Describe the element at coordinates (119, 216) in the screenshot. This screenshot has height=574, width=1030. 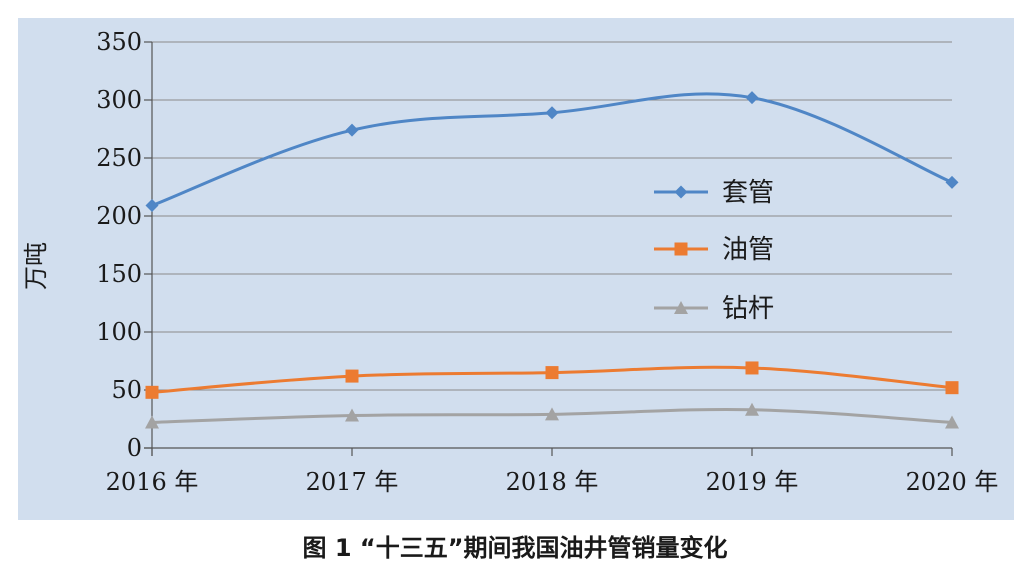
I see `y-tick-label-200: 200` at that location.